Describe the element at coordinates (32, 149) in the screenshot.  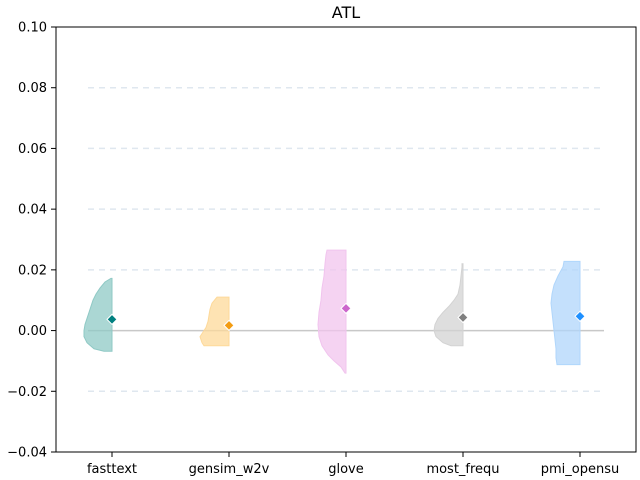
I see `y-tick-label: 0.06` at that location.